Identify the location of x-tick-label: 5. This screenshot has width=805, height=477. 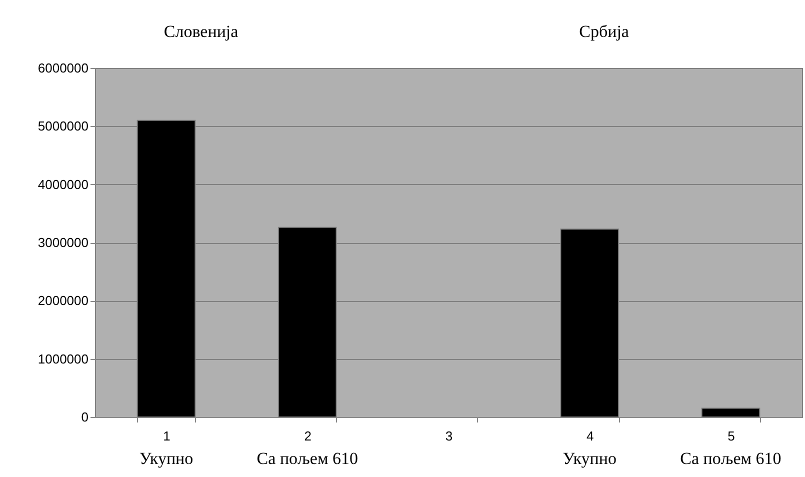
(731, 436).